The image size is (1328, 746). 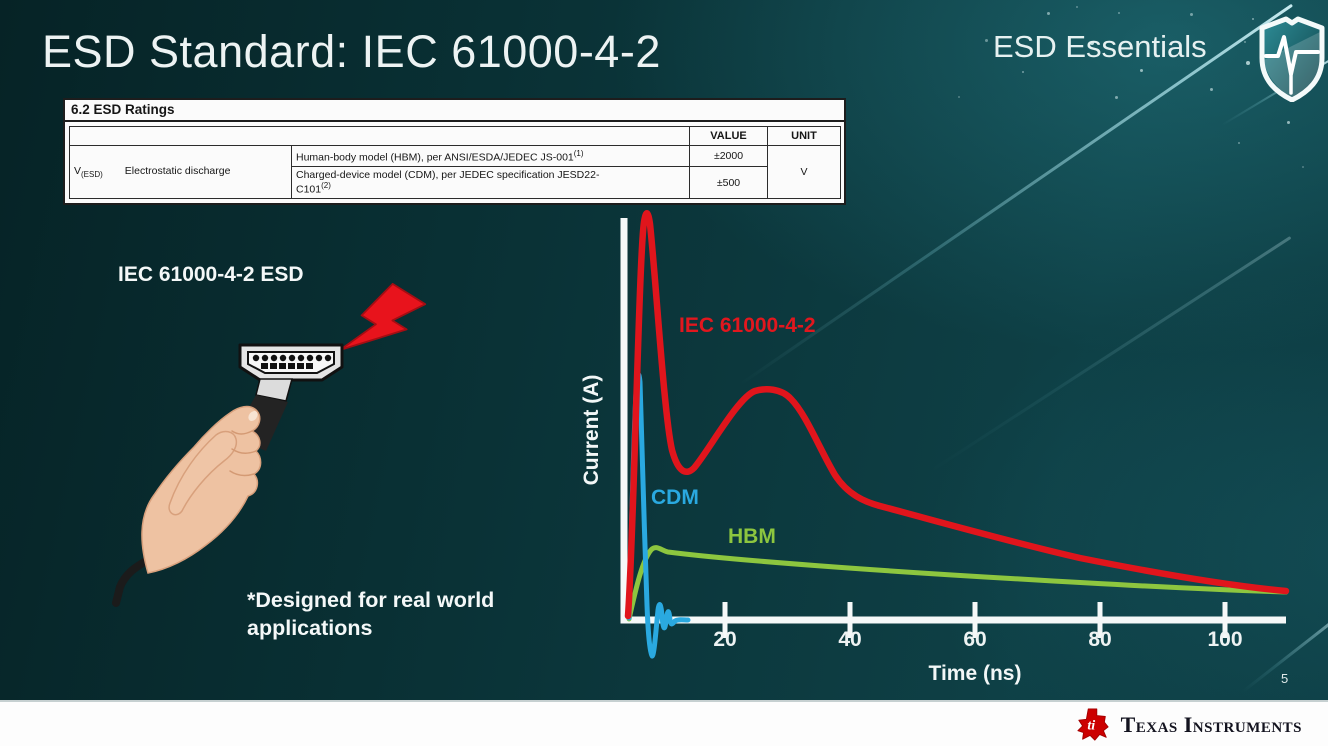 What do you see at coordinates (310, 628) in the screenshot?
I see `note-line-2: applications` at bounding box center [310, 628].